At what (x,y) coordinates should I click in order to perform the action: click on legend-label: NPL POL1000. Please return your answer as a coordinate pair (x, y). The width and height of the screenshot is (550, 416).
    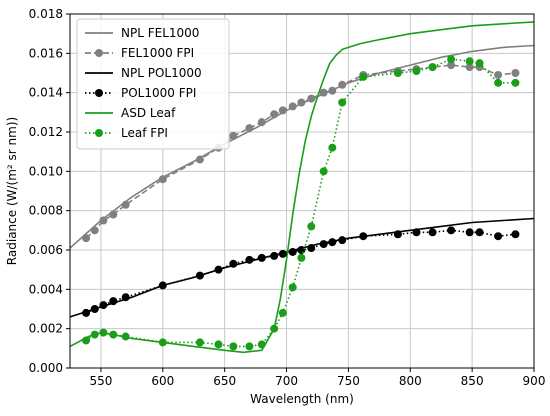
    Looking at the image, I should click on (161, 73).